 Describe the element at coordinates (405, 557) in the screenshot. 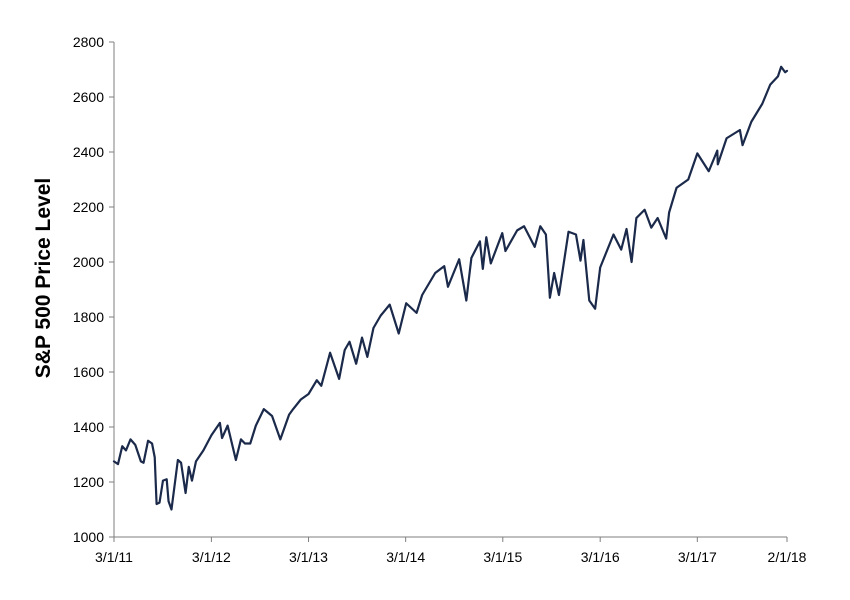

I see `x-tick-label: 3/1/14` at that location.